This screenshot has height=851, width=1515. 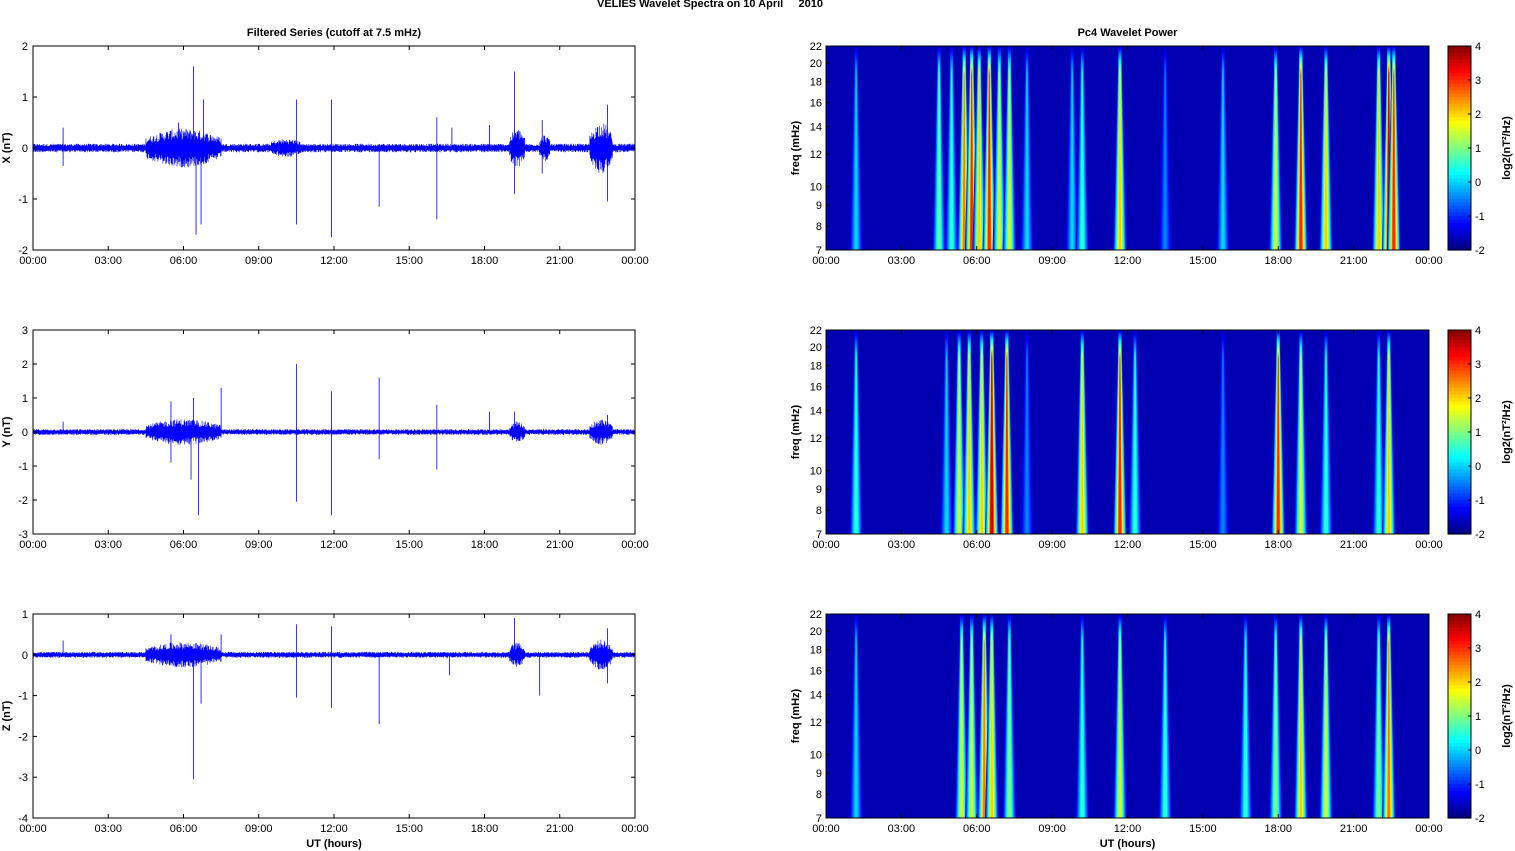 I want to click on colorbar: -2 -1 0 1 2 3 4 log2(nT²/Hz), so click(x=1480, y=433).